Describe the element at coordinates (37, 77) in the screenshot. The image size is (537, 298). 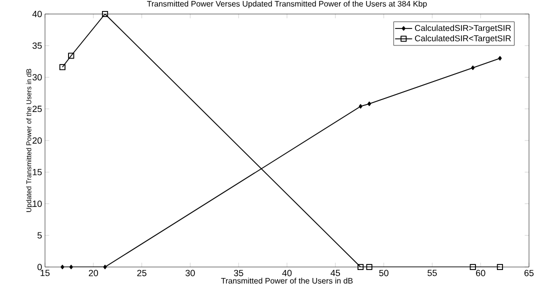
I see `y-tick-label: 30` at that location.